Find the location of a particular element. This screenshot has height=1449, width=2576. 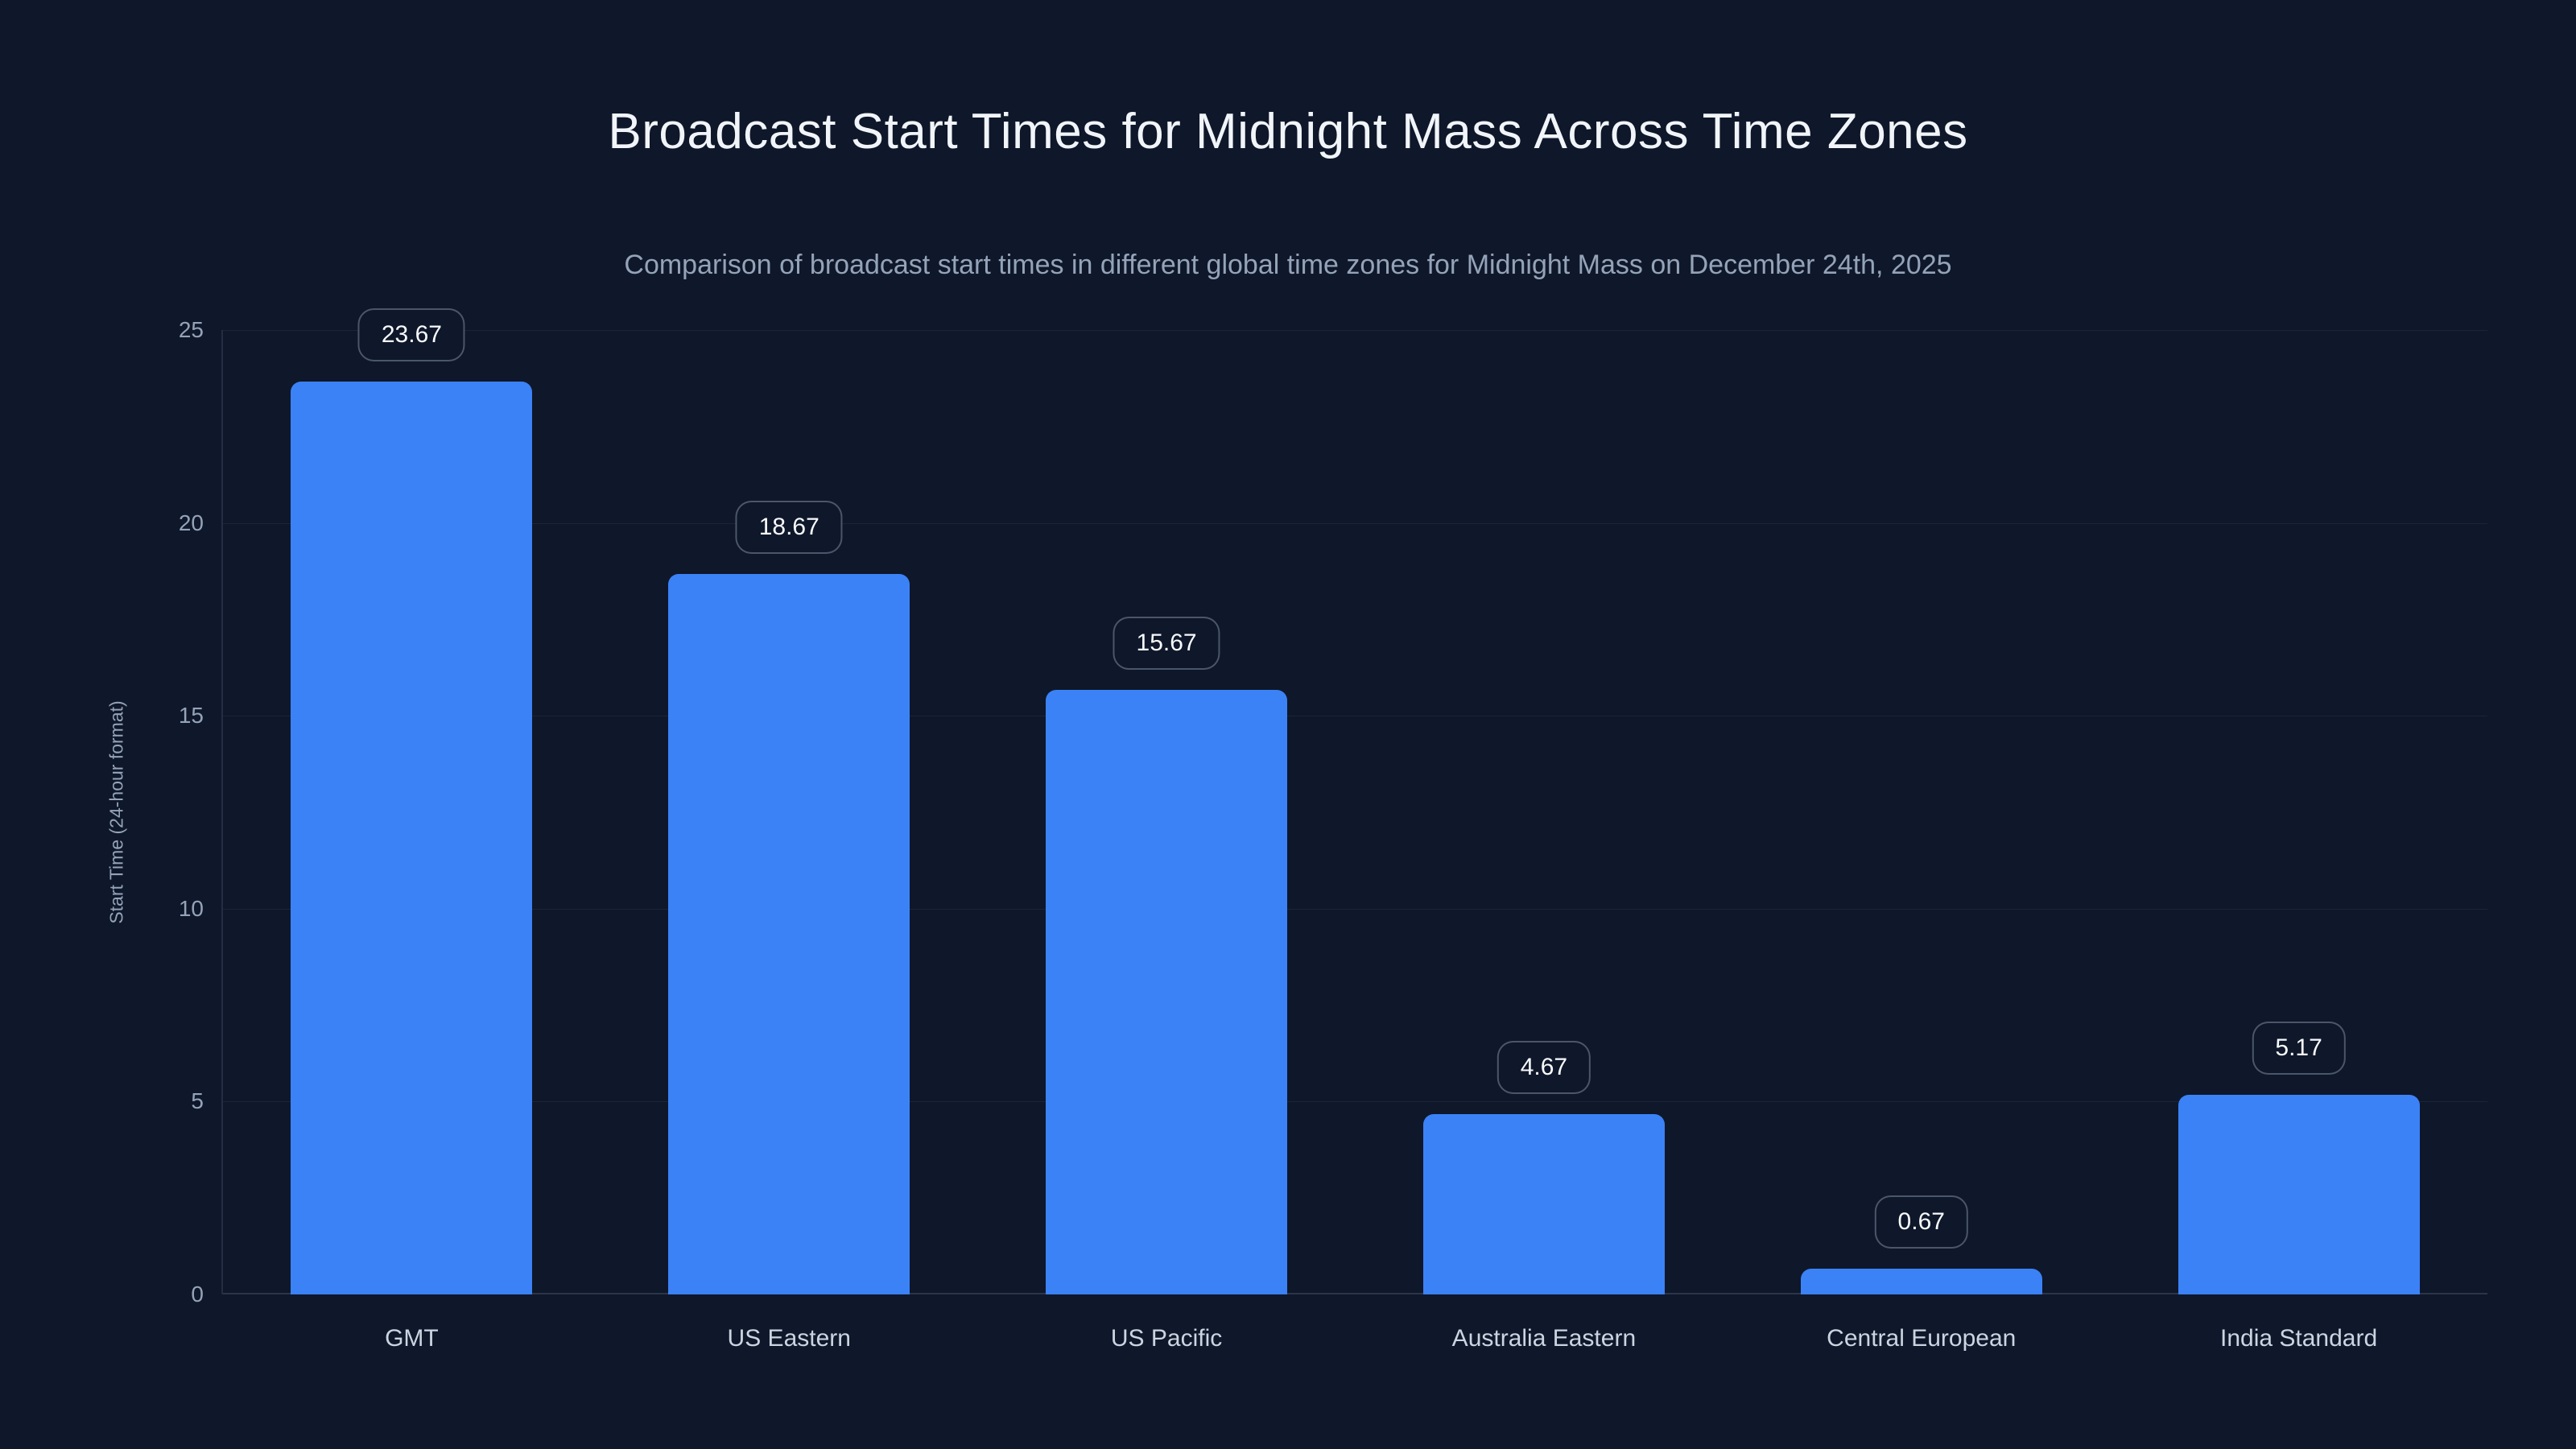

y-tick-label: 0 is located at coordinates (197, 1294).